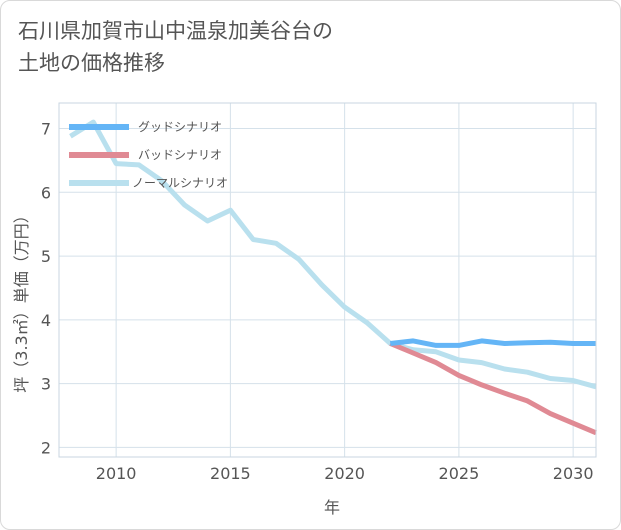 The image size is (621, 530). I want to click on legend-label-2: ノーマルシナリオ, so click(180, 183).